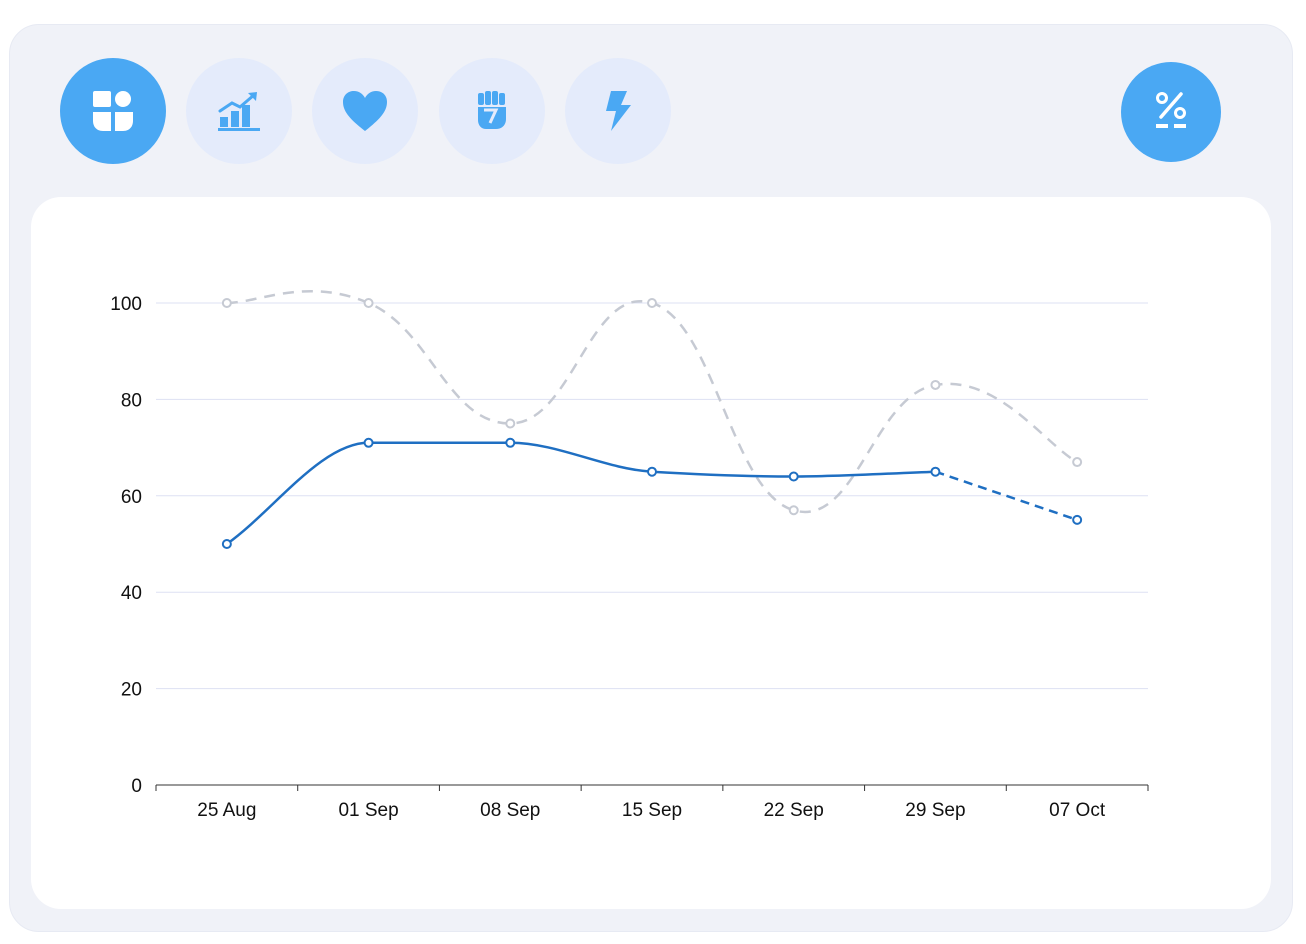 The width and height of the screenshot is (1306, 944). I want to click on lightning-button, so click(618, 111).